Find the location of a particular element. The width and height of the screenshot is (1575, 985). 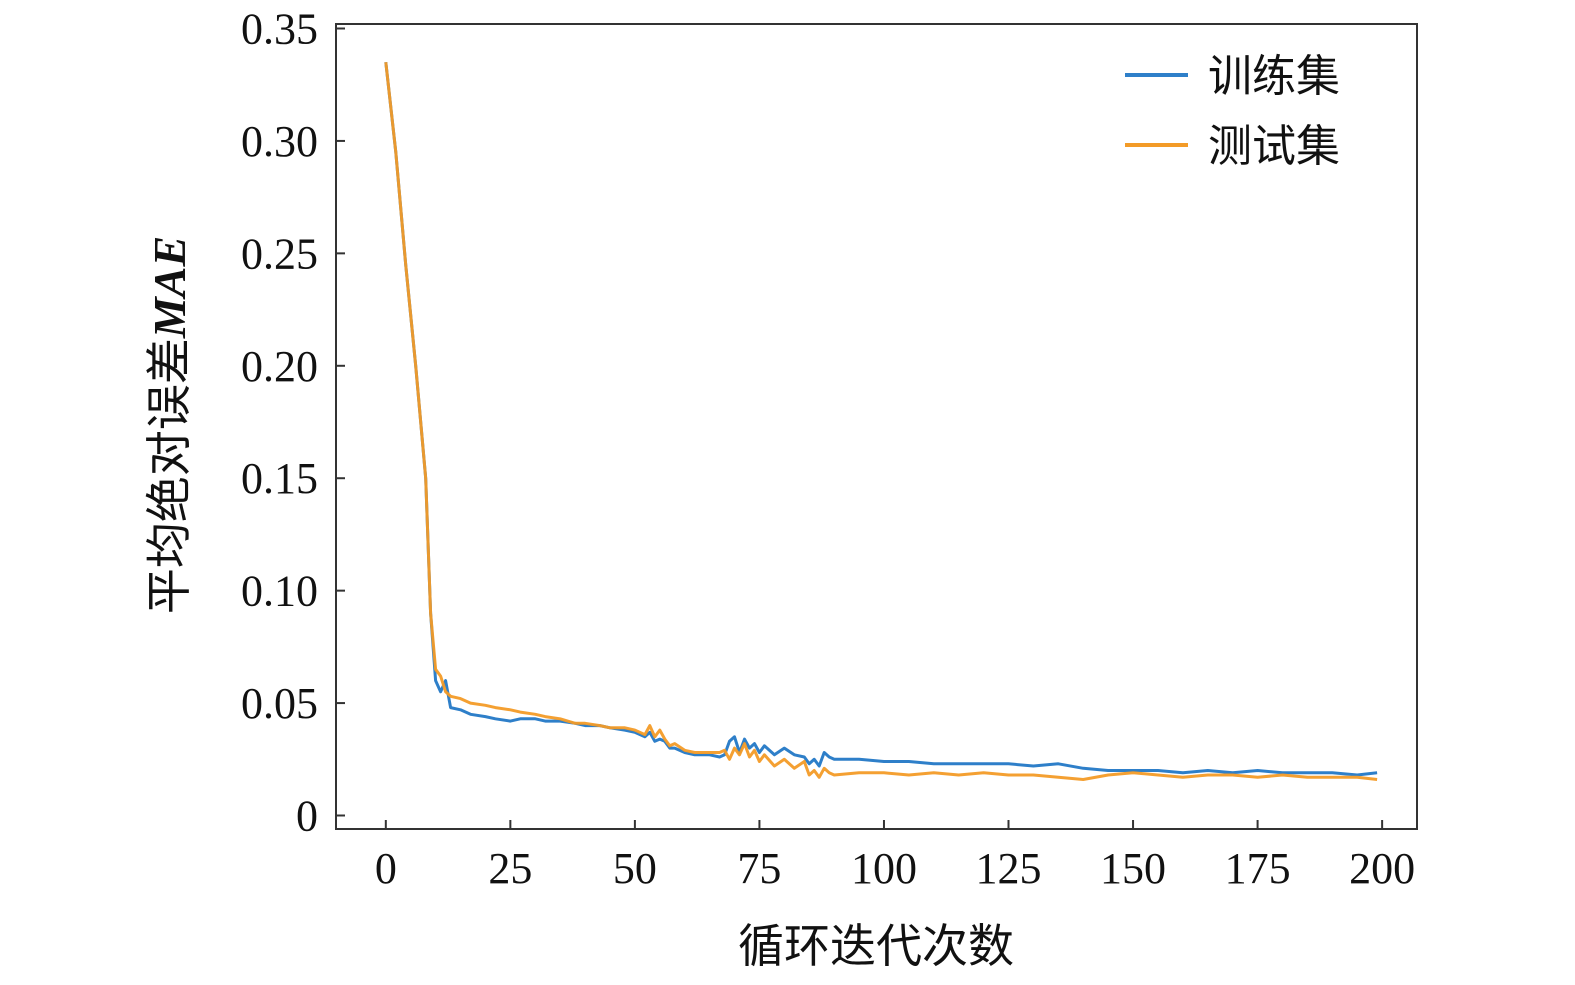

y-tick-label: 0.15 is located at coordinates (279, 478).